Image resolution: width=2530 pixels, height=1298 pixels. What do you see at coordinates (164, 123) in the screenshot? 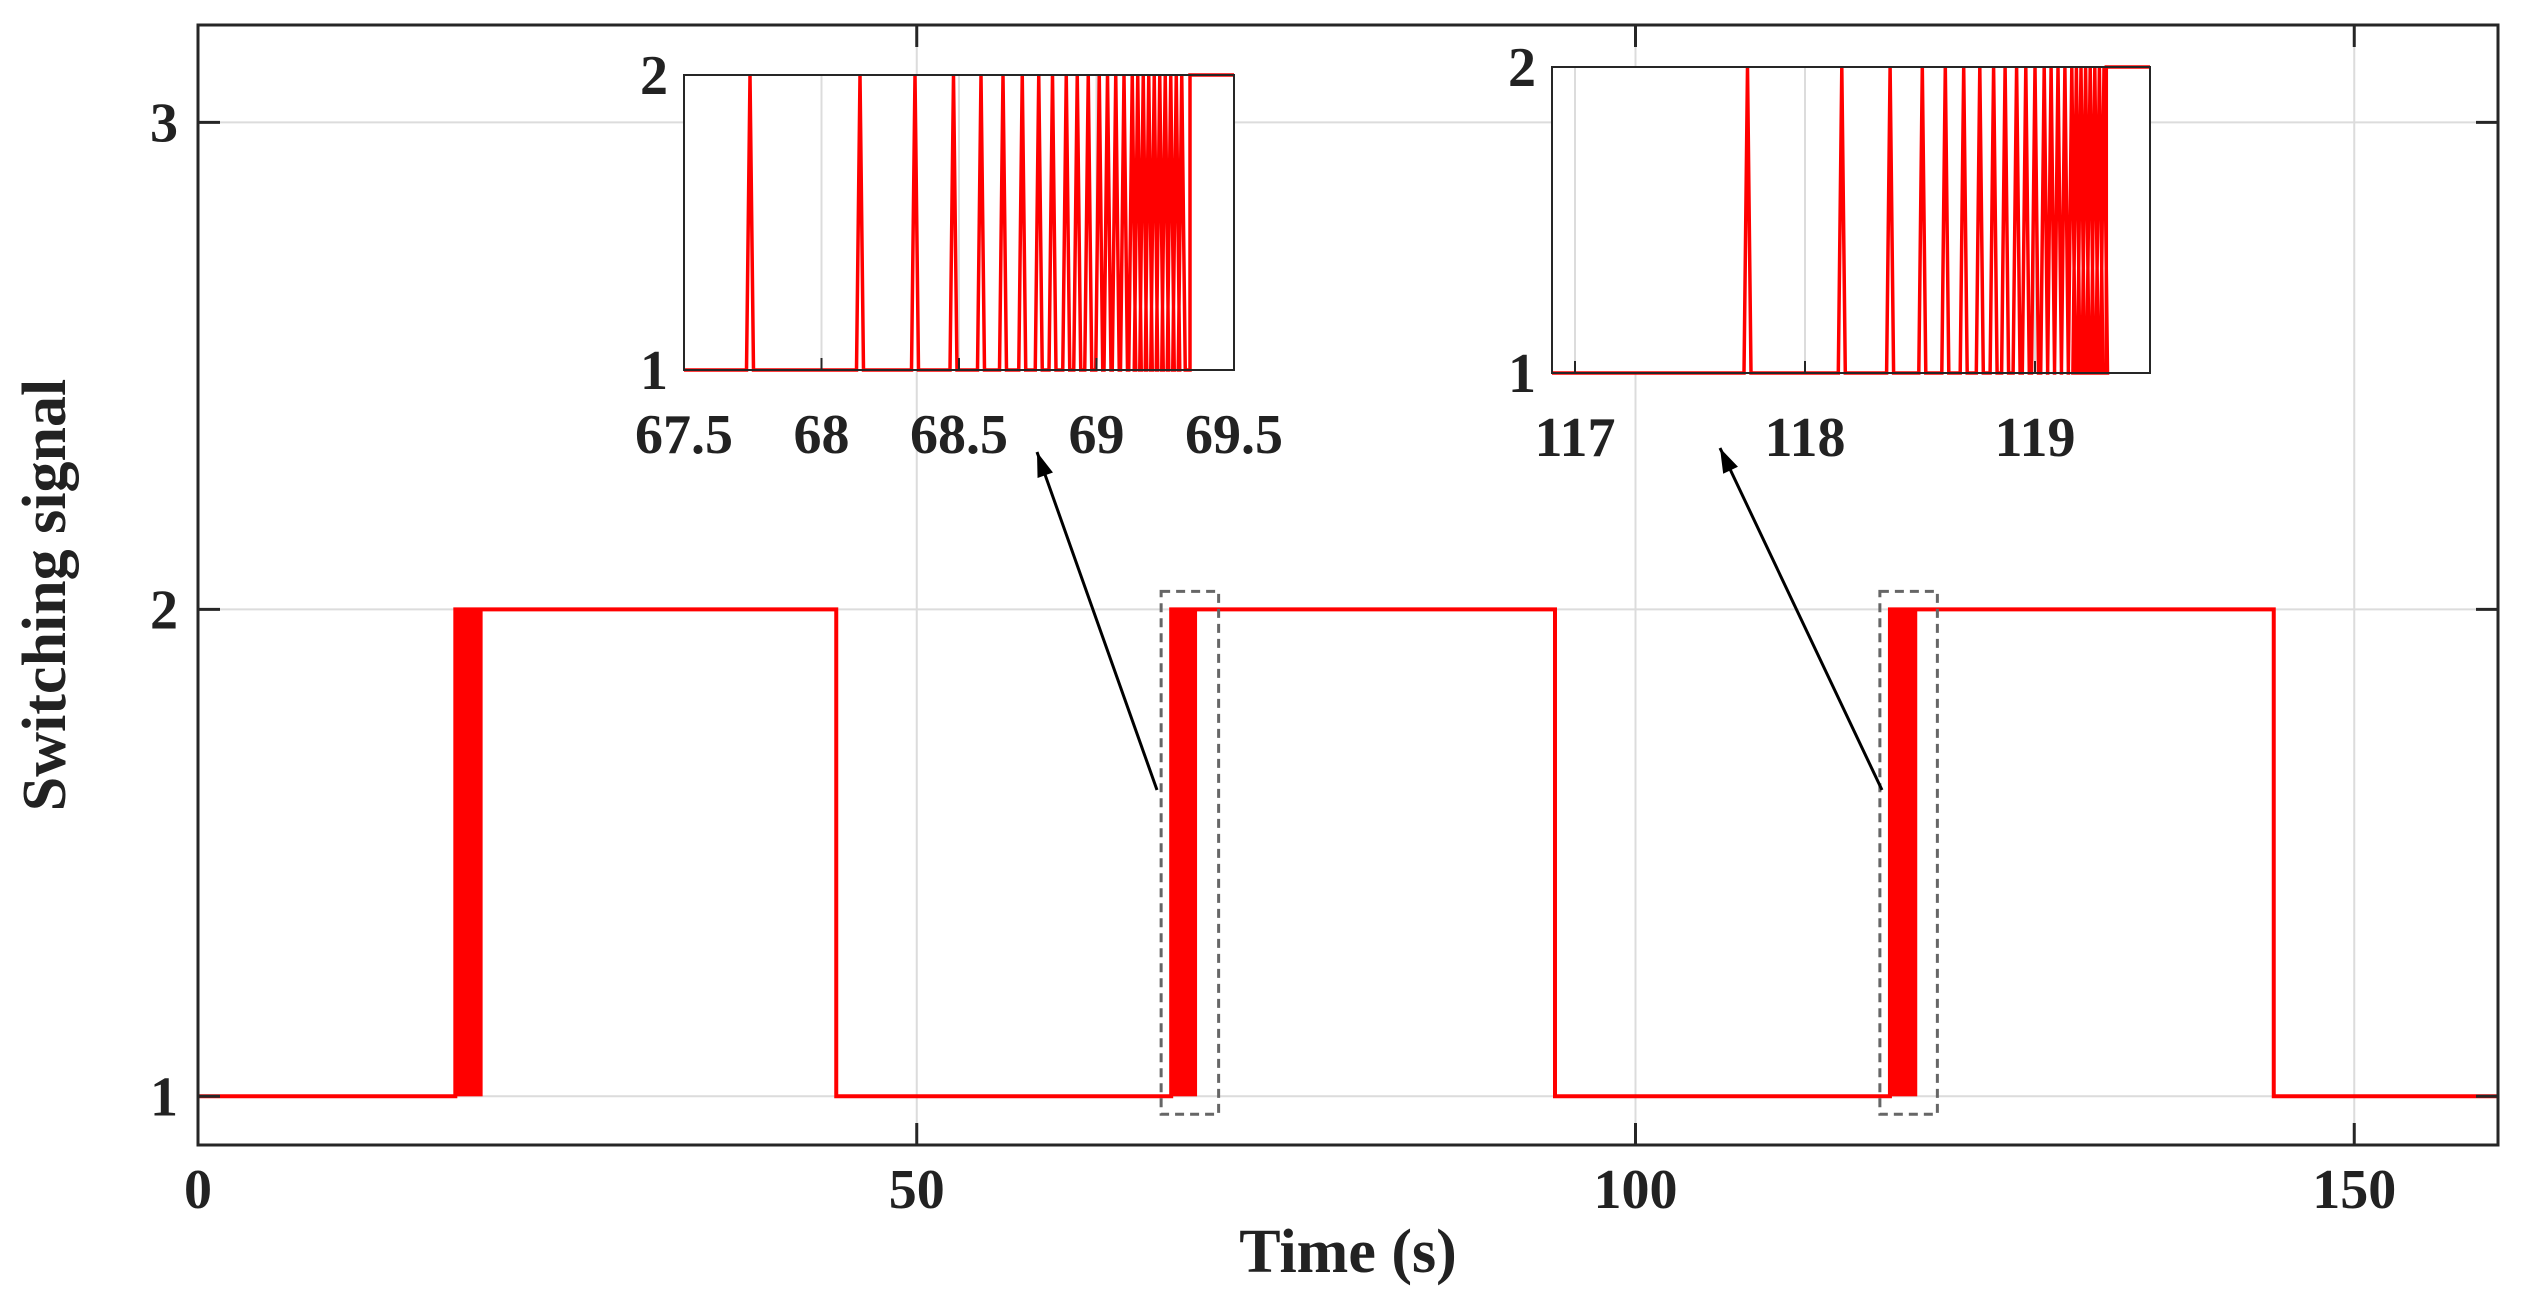
I see `y-tick-label: 3` at bounding box center [164, 123].